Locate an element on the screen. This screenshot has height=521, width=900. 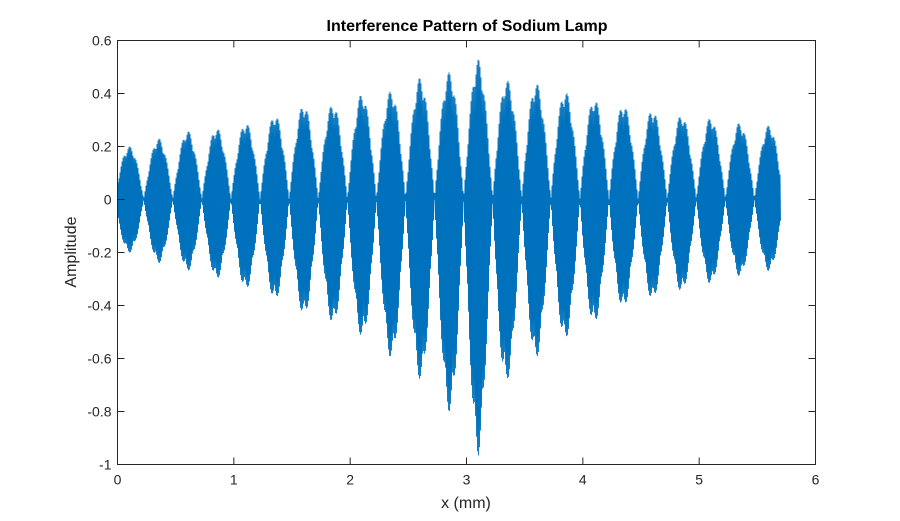
x-tick-label: 0 is located at coordinates (118, 480).